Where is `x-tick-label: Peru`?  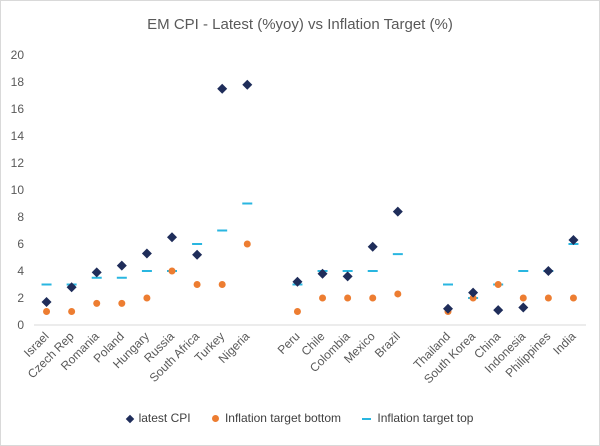
x-tick-label: Peru is located at coordinates (289, 343).